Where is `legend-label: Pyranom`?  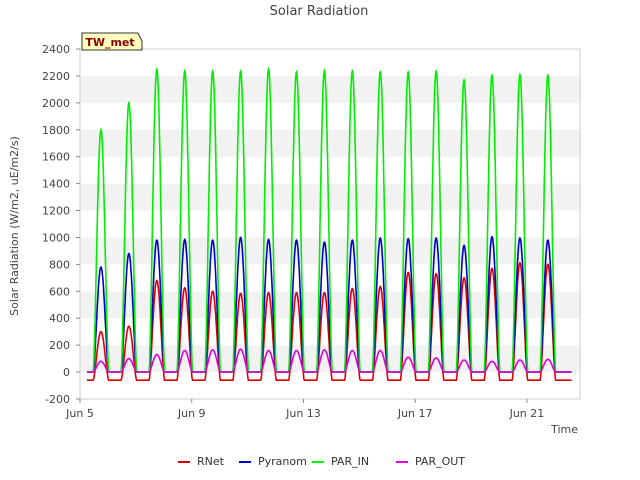
legend-label: Pyranom is located at coordinates (282, 461).